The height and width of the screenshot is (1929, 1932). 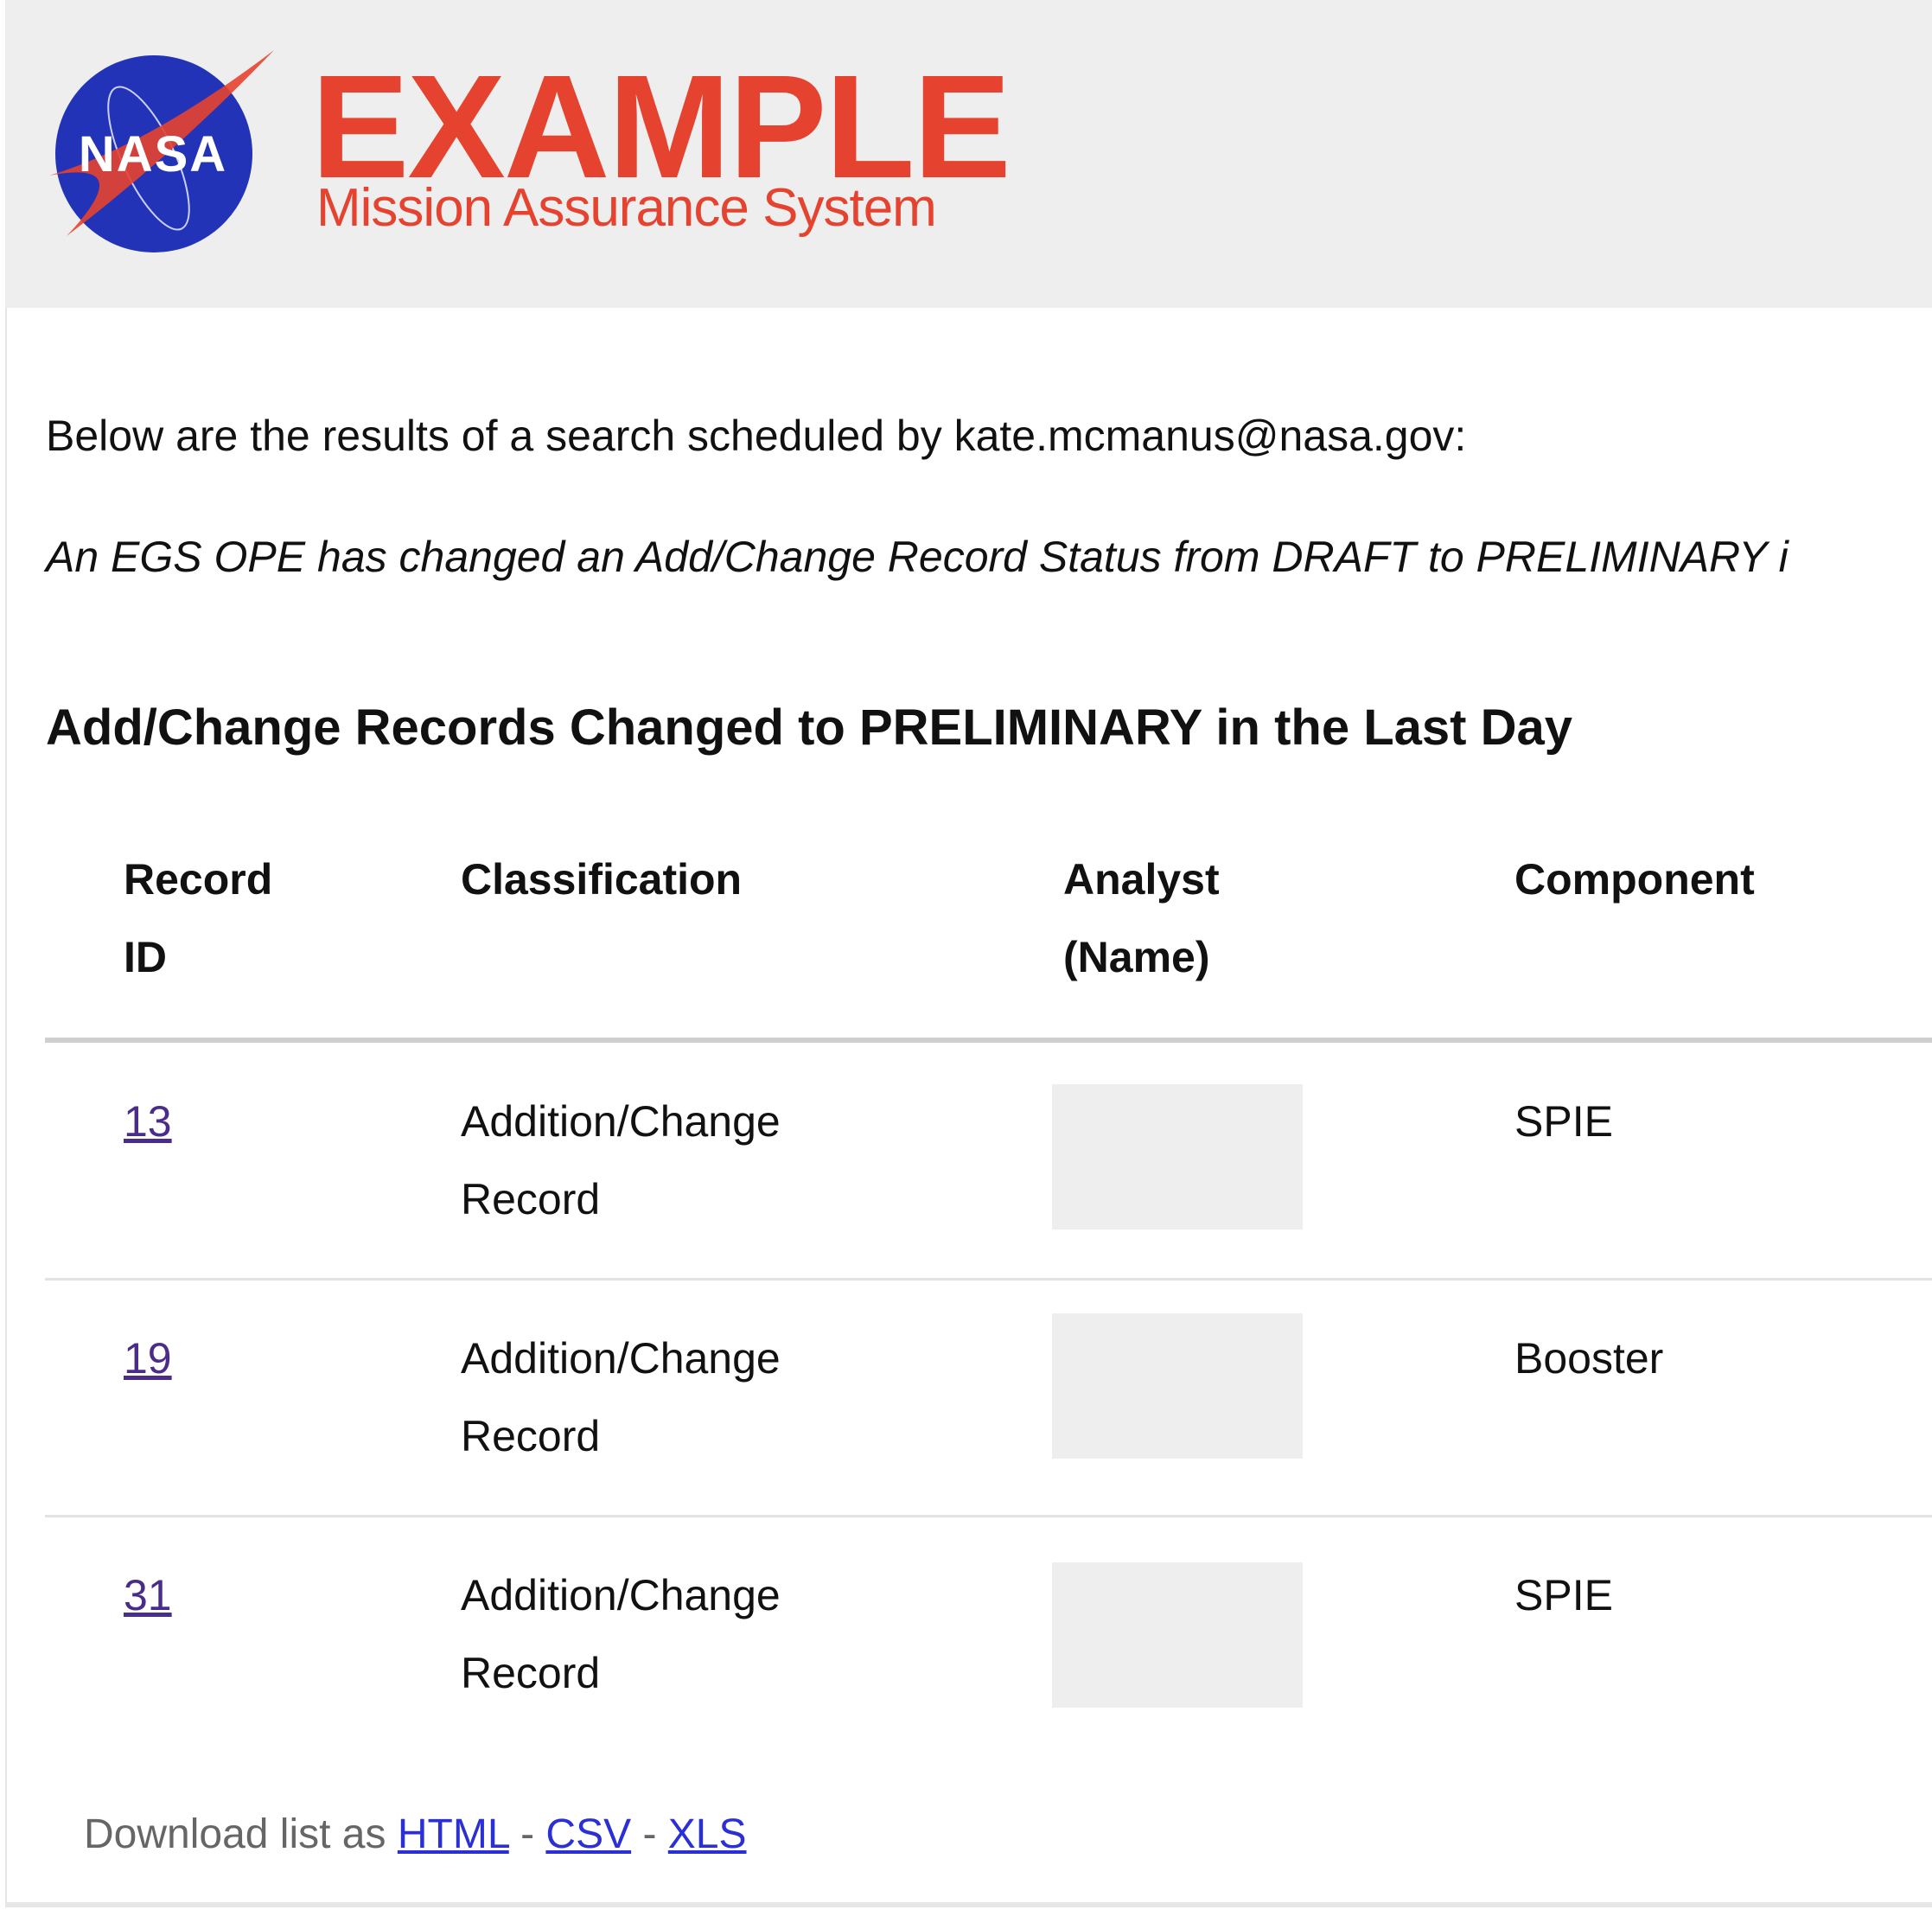 I want to click on download-xls-link: XLS, so click(x=707, y=1834).